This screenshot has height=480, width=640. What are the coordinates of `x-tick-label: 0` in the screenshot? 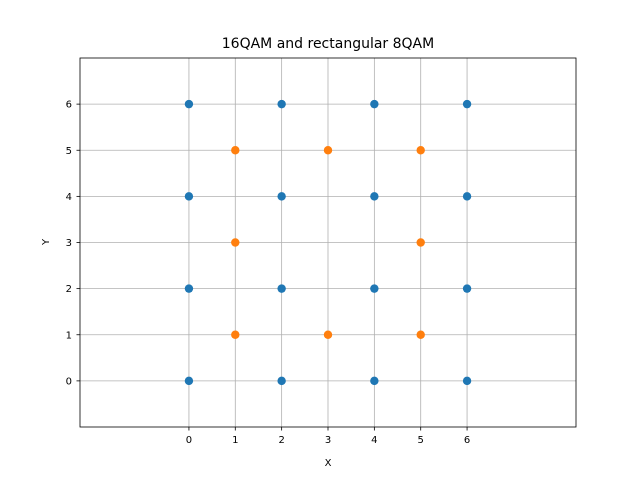 It's located at (189, 440).